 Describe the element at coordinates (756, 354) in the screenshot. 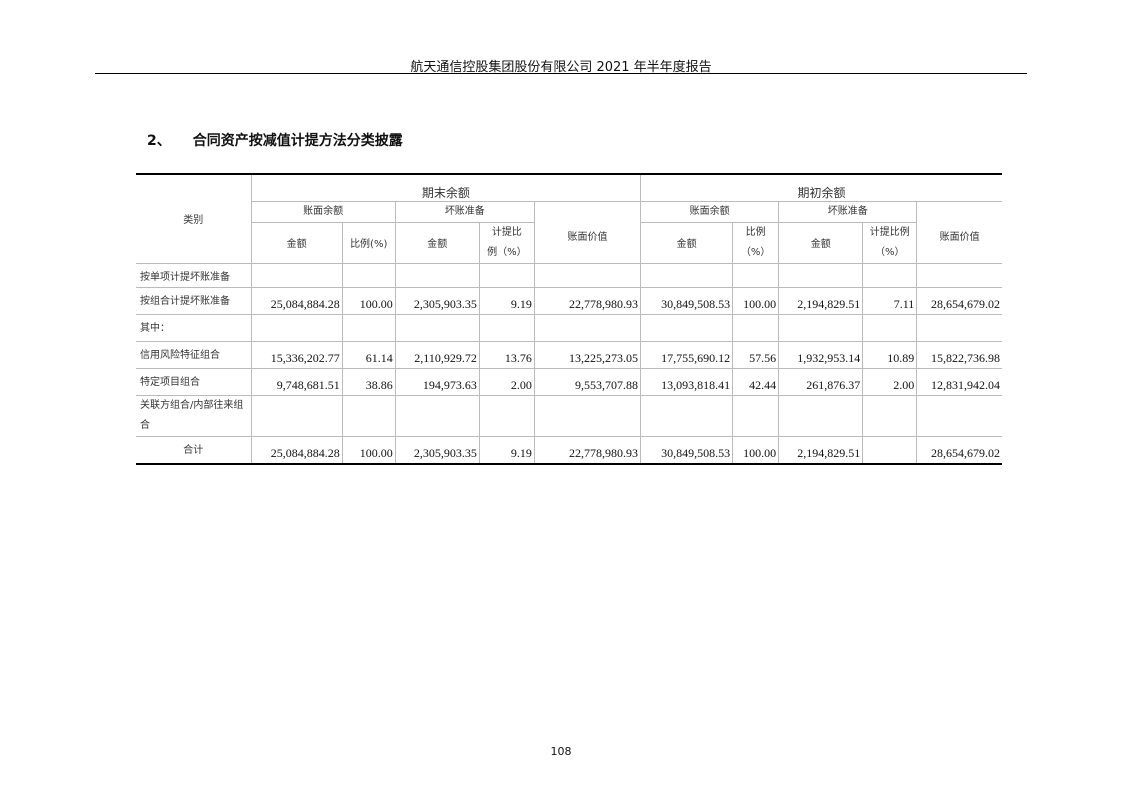

I see `cell: 57.56` at that location.